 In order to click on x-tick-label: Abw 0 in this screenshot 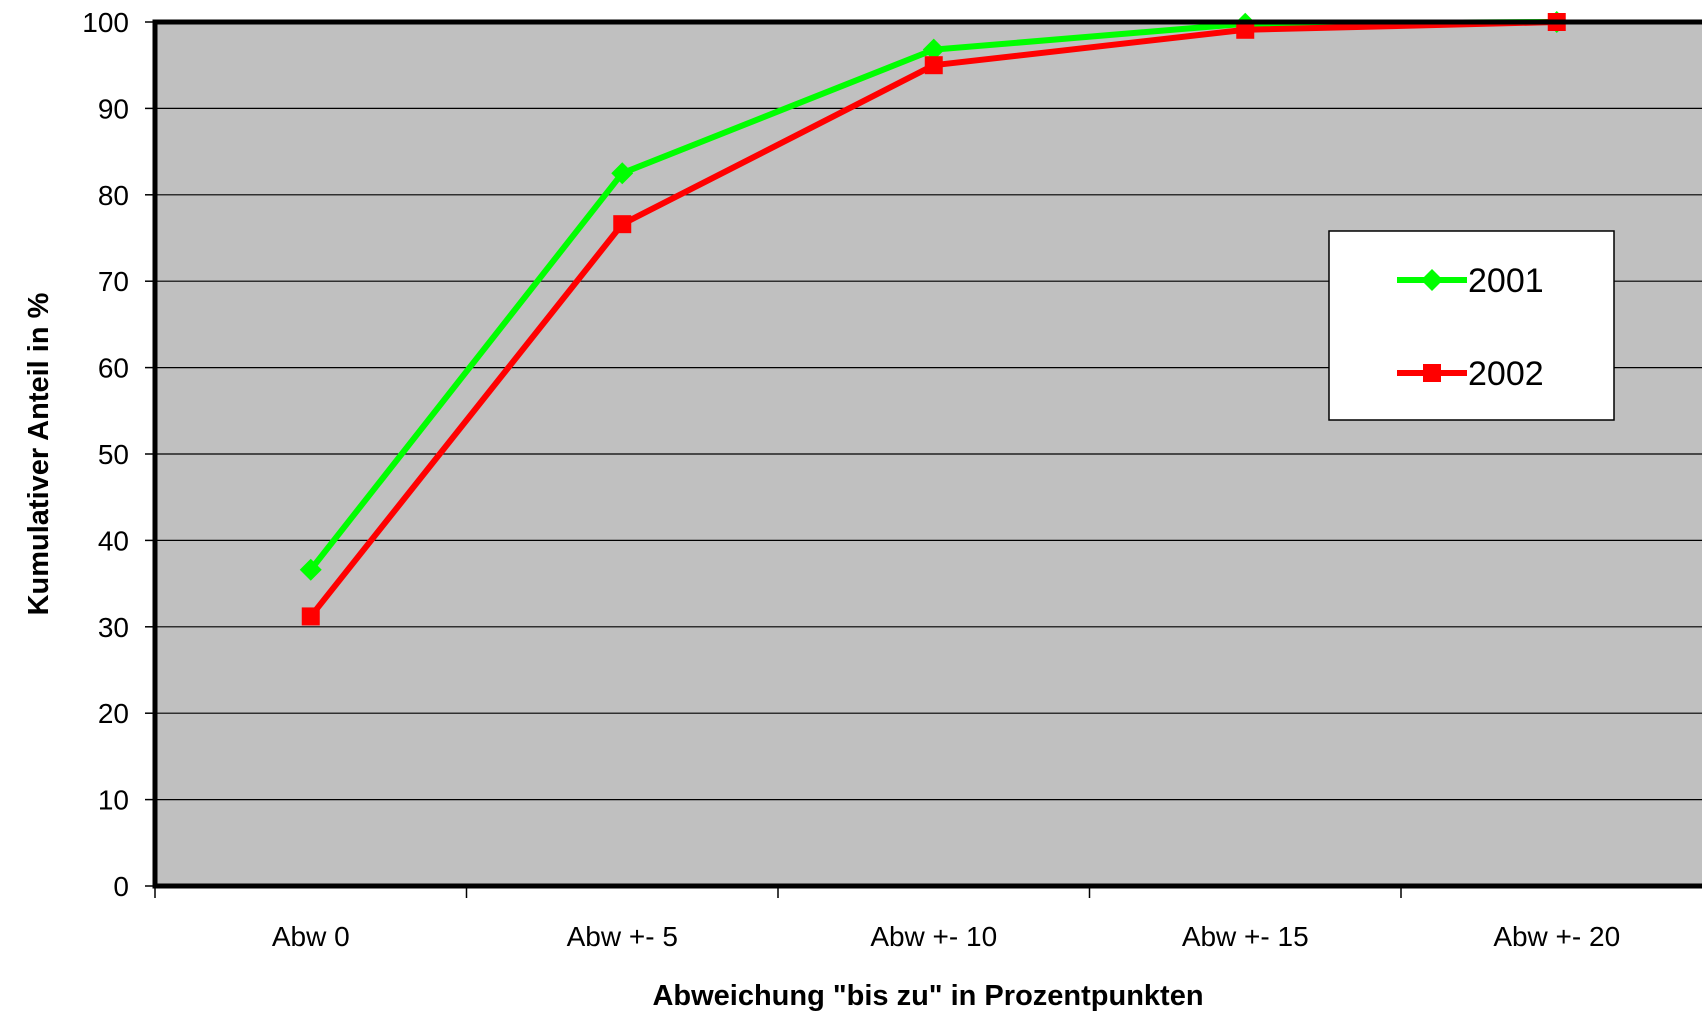, I will do `click(311, 936)`.